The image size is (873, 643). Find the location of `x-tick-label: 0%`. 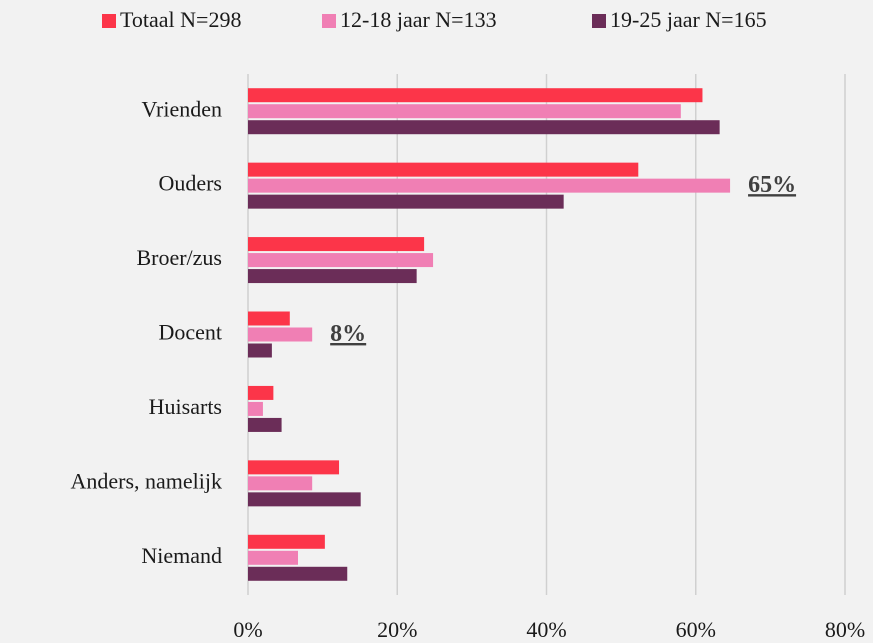

x-tick-label: 0% is located at coordinates (247, 629).